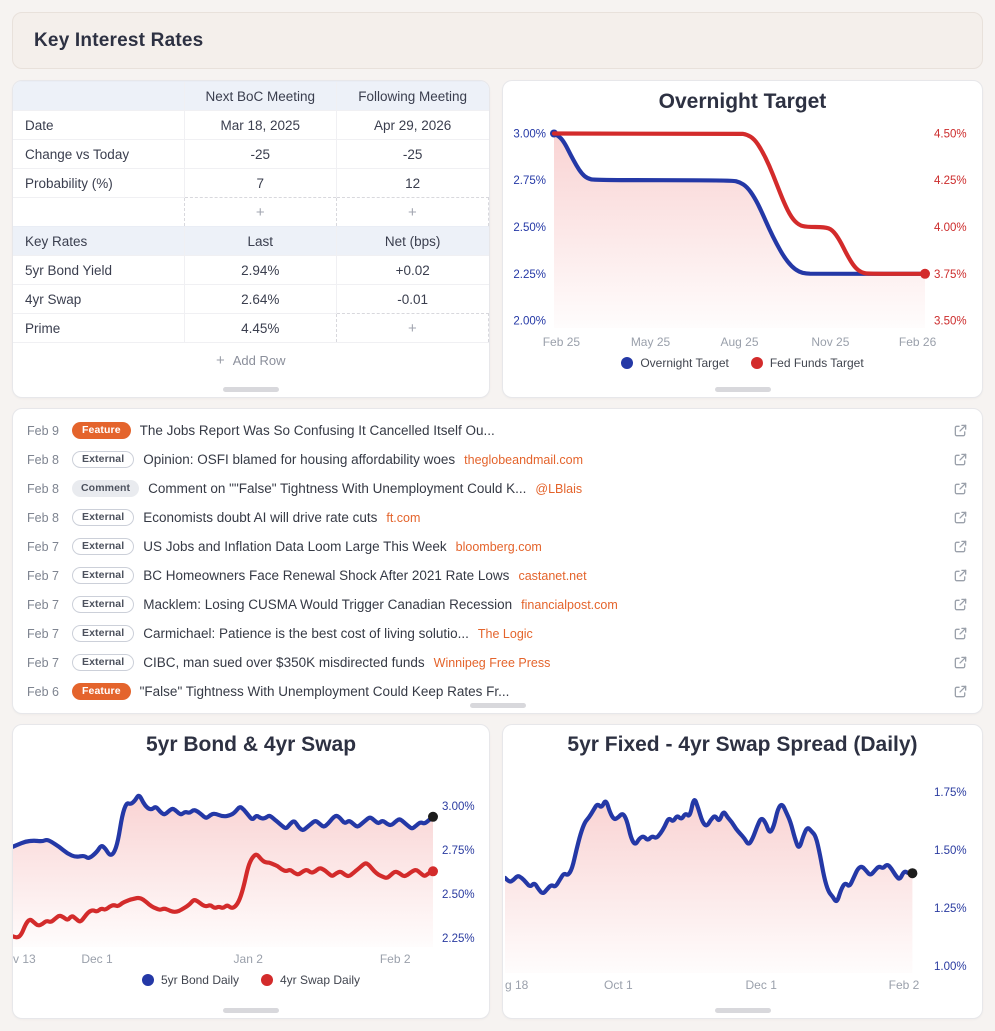  Describe the element at coordinates (412, 241) in the screenshot. I see `net-bps-header: Net (bps)` at that location.